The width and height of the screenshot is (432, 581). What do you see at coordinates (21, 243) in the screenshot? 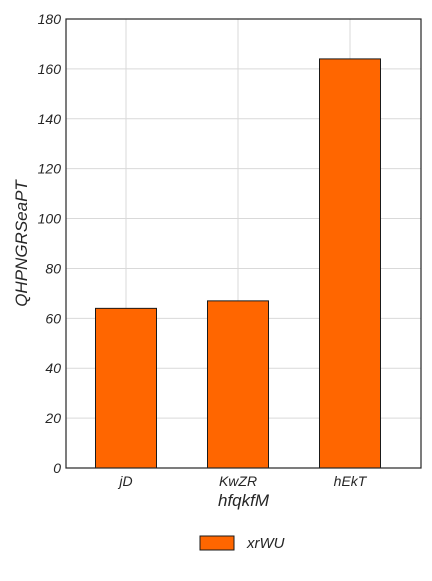
I see `y-axis-label: QHPNGRSeaPT` at bounding box center [21, 243].